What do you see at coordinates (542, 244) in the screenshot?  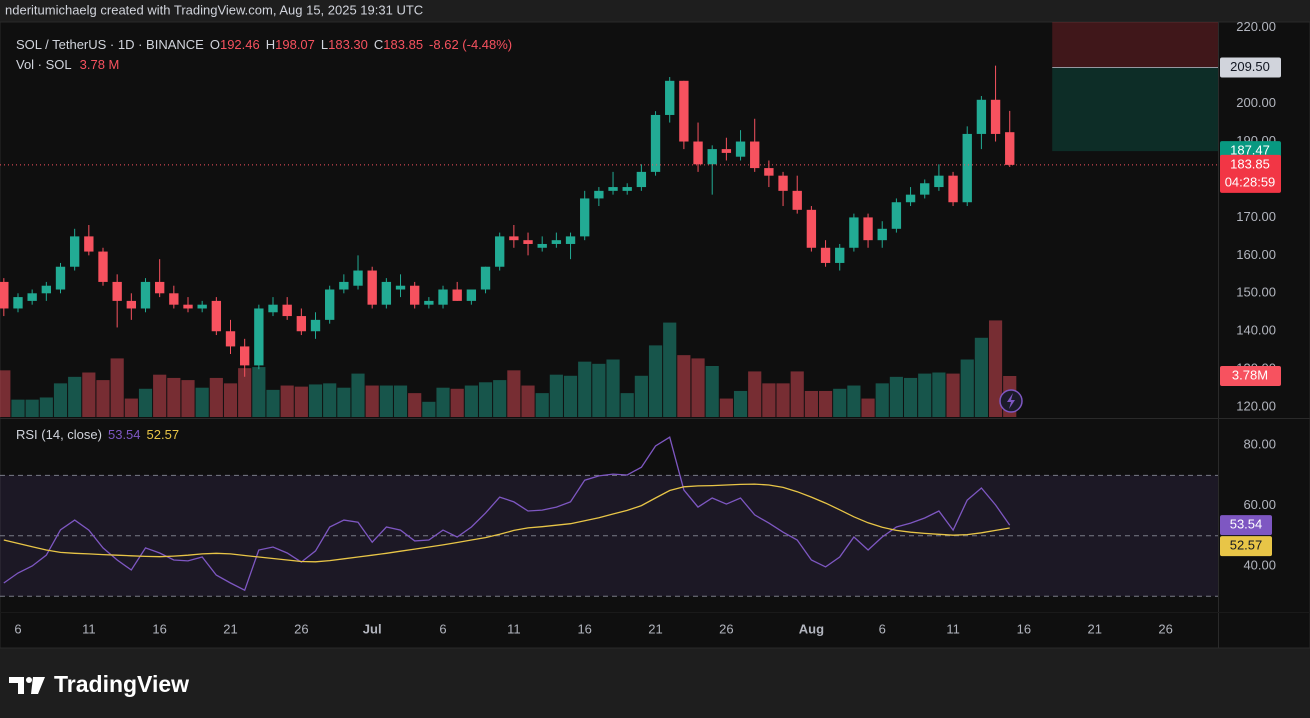 I see `candle: Jul 13` at bounding box center [542, 244].